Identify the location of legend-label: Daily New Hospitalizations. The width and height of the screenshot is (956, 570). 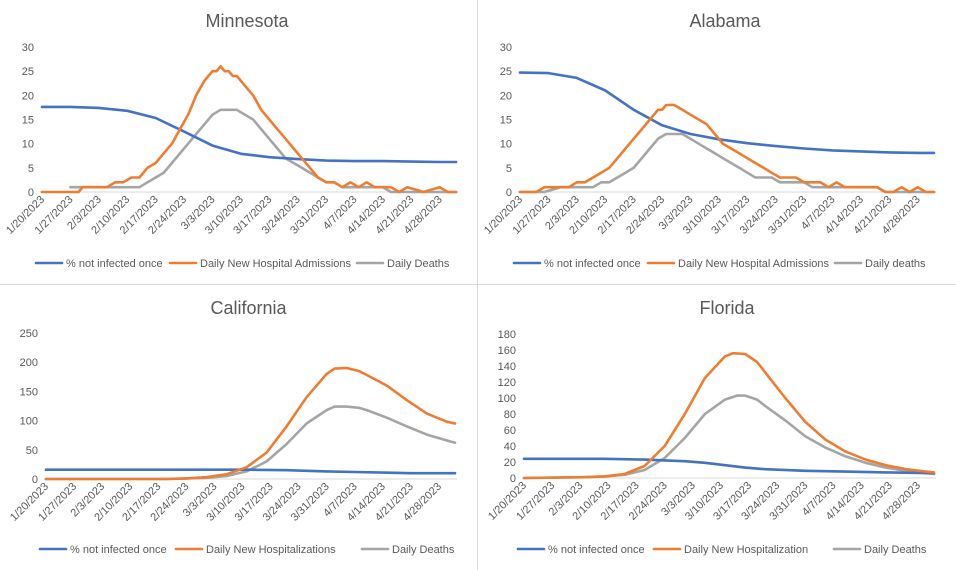
(271, 550).